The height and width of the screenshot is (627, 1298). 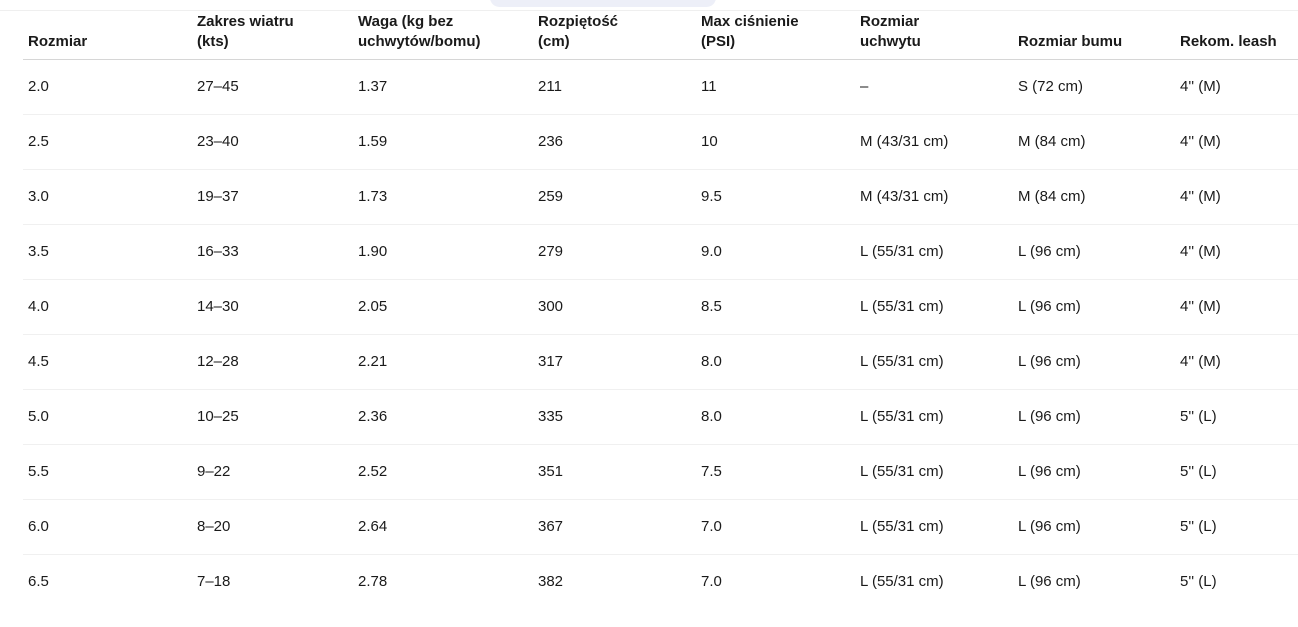 I want to click on column-header-zakres-wiatru: Zakres wiatru (kts), so click(x=272, y=35).